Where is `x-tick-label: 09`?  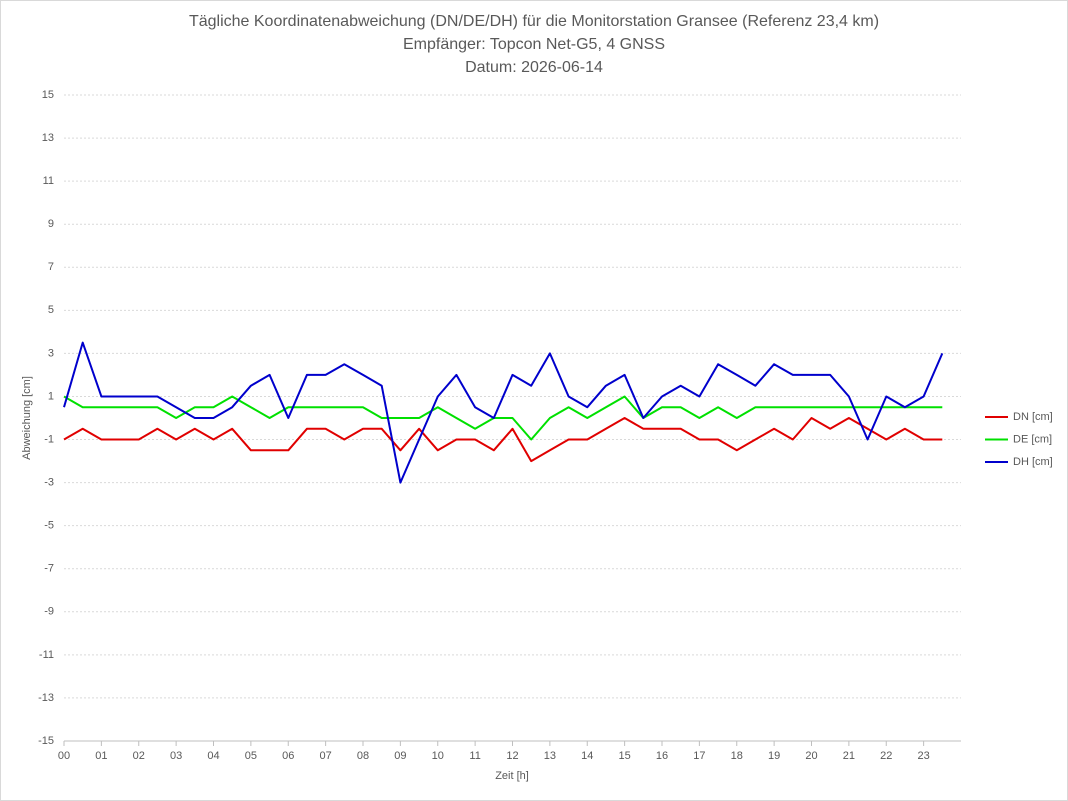
x-tick-label: 09 is located at coordinates (400, 756).